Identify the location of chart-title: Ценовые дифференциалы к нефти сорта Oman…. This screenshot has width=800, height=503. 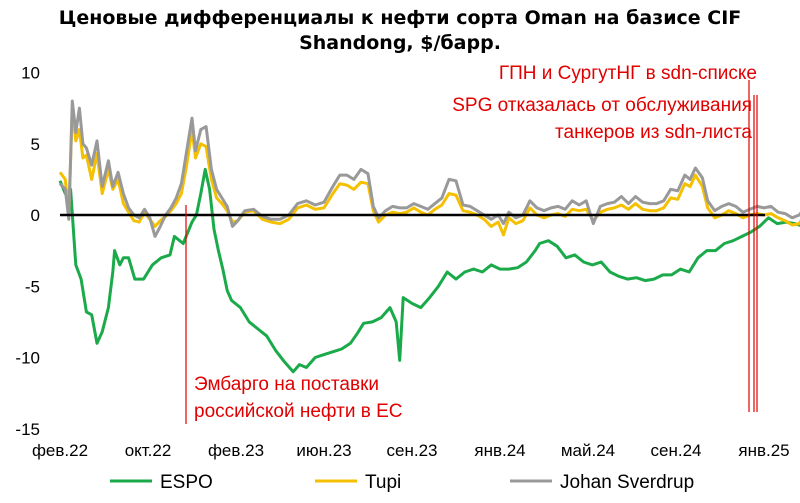
(400, 31).